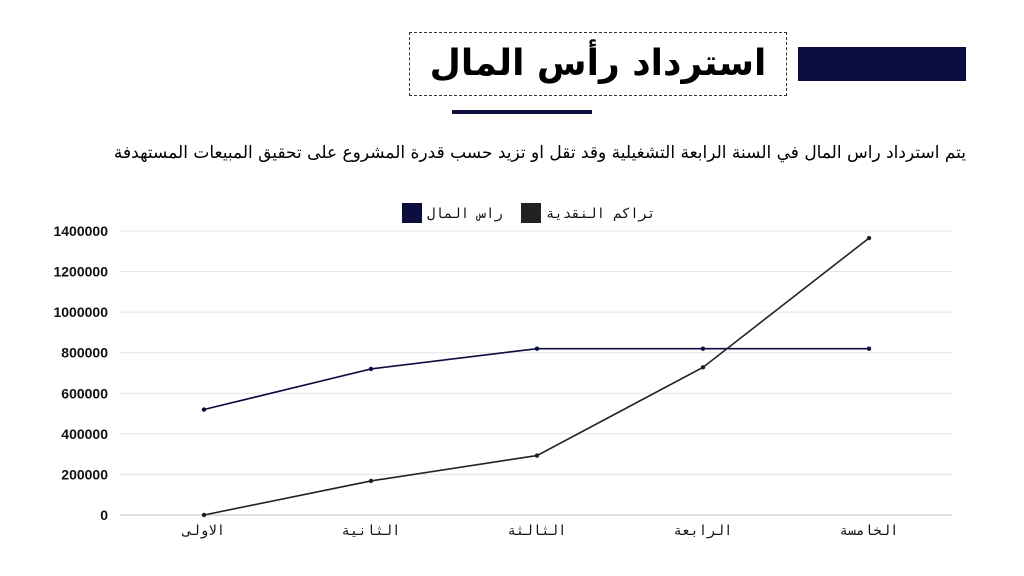  I want to click on y-tick-label: 0, so click(104, 515).